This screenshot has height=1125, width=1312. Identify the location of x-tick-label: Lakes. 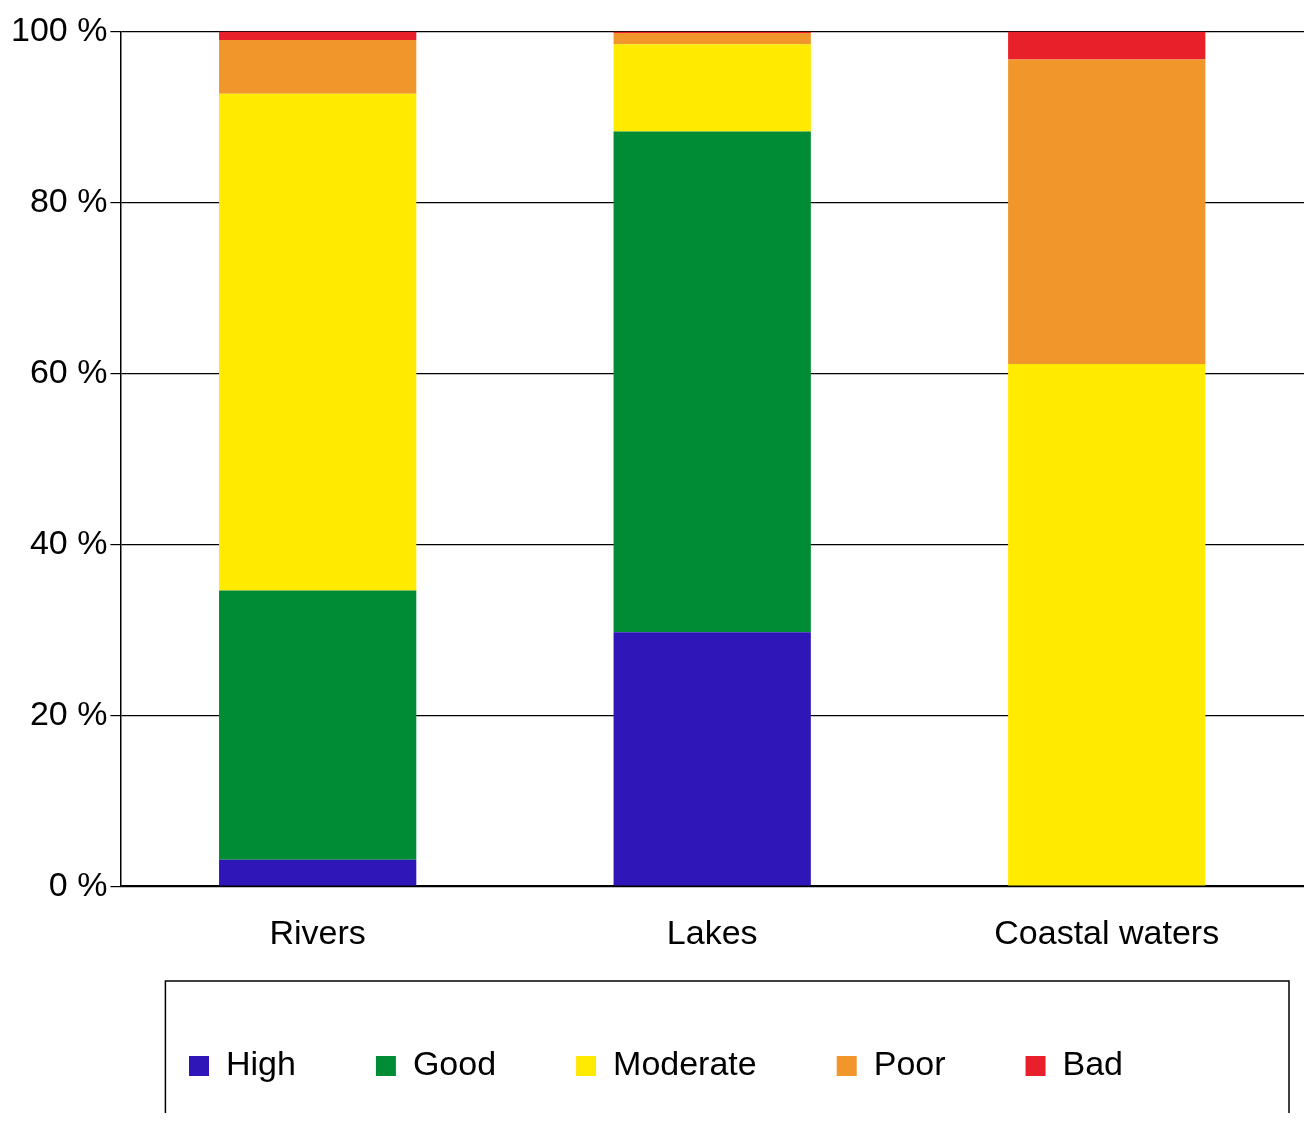
(712, 931).